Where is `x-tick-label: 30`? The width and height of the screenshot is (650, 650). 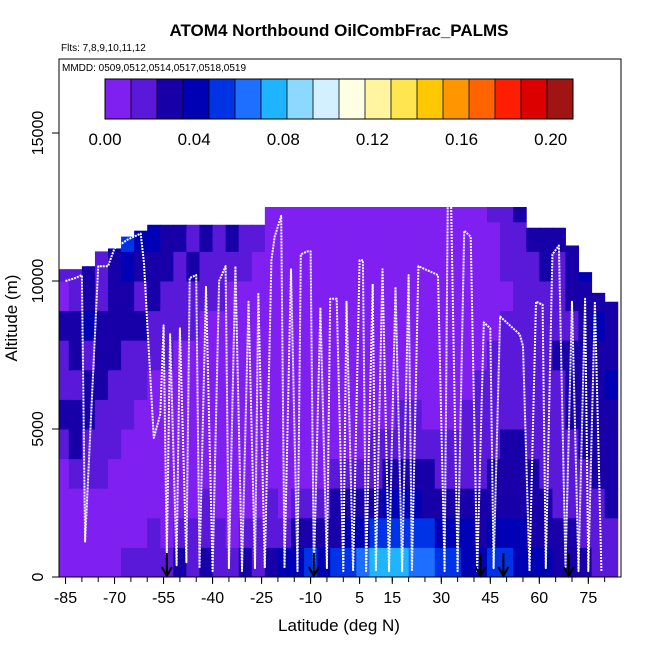 x-tick-label: 30 is located at coordinates (441, 598).